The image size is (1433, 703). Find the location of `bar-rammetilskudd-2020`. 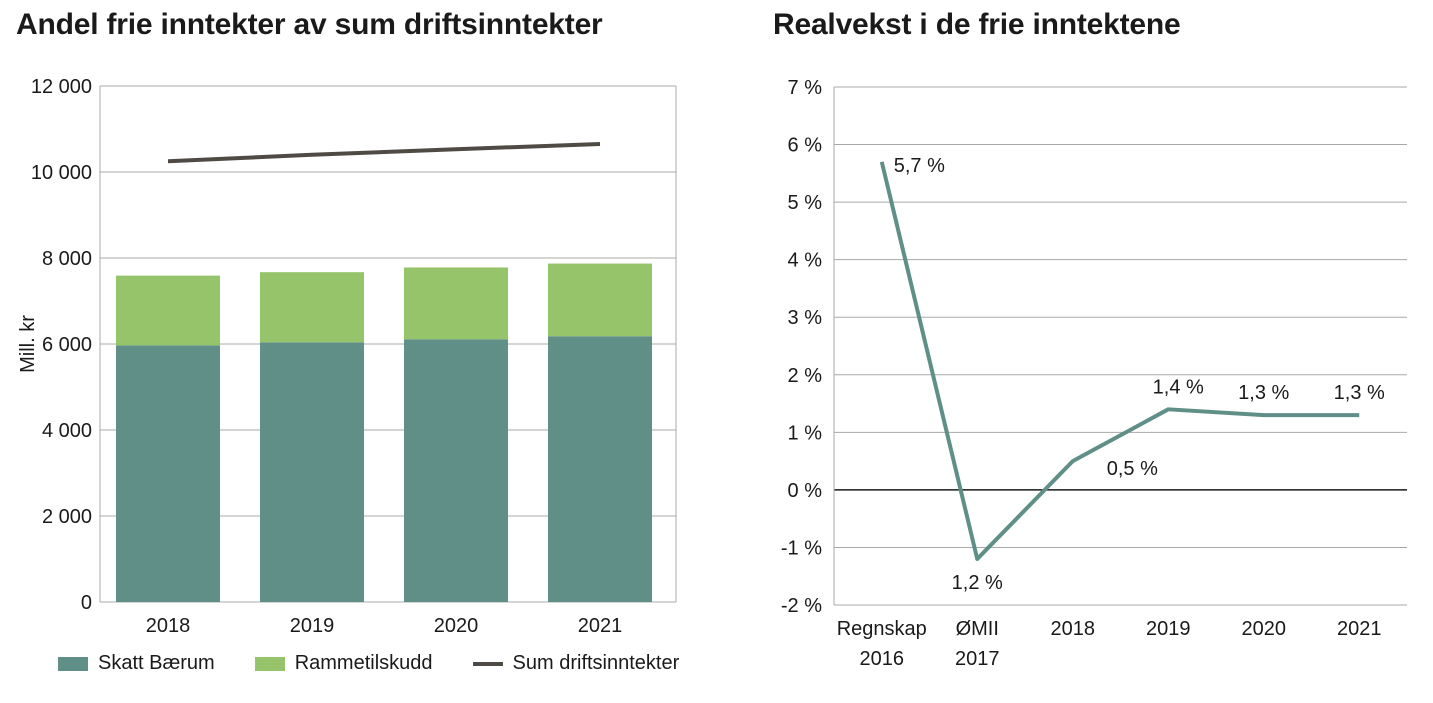

bar-rammetilskudd-2020 is located at coordinates (456, 303).